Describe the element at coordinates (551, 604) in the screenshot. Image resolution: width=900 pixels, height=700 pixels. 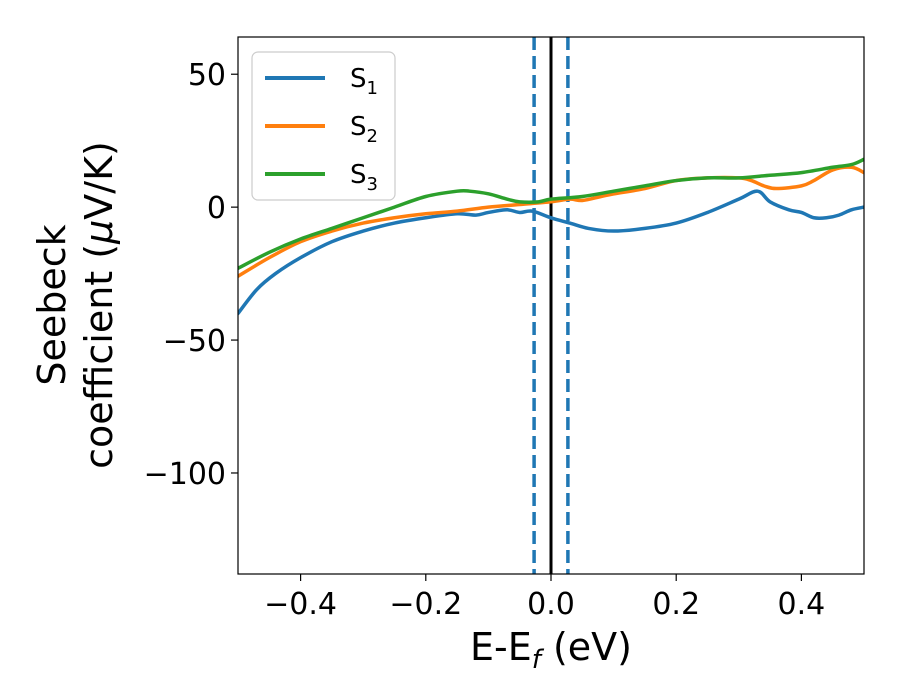
I see `x-tick-label: 0.0` at that location.